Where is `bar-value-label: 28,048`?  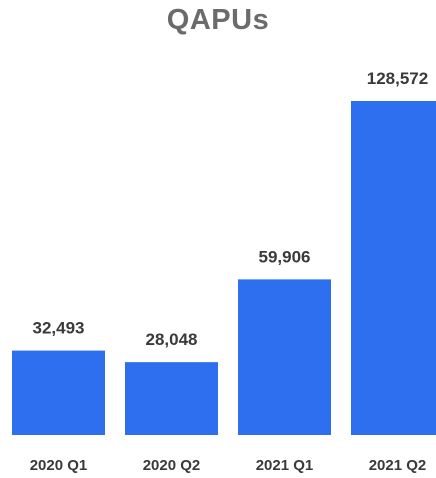
bar-value-label: 28,048 is located at coordinates (172, 339).